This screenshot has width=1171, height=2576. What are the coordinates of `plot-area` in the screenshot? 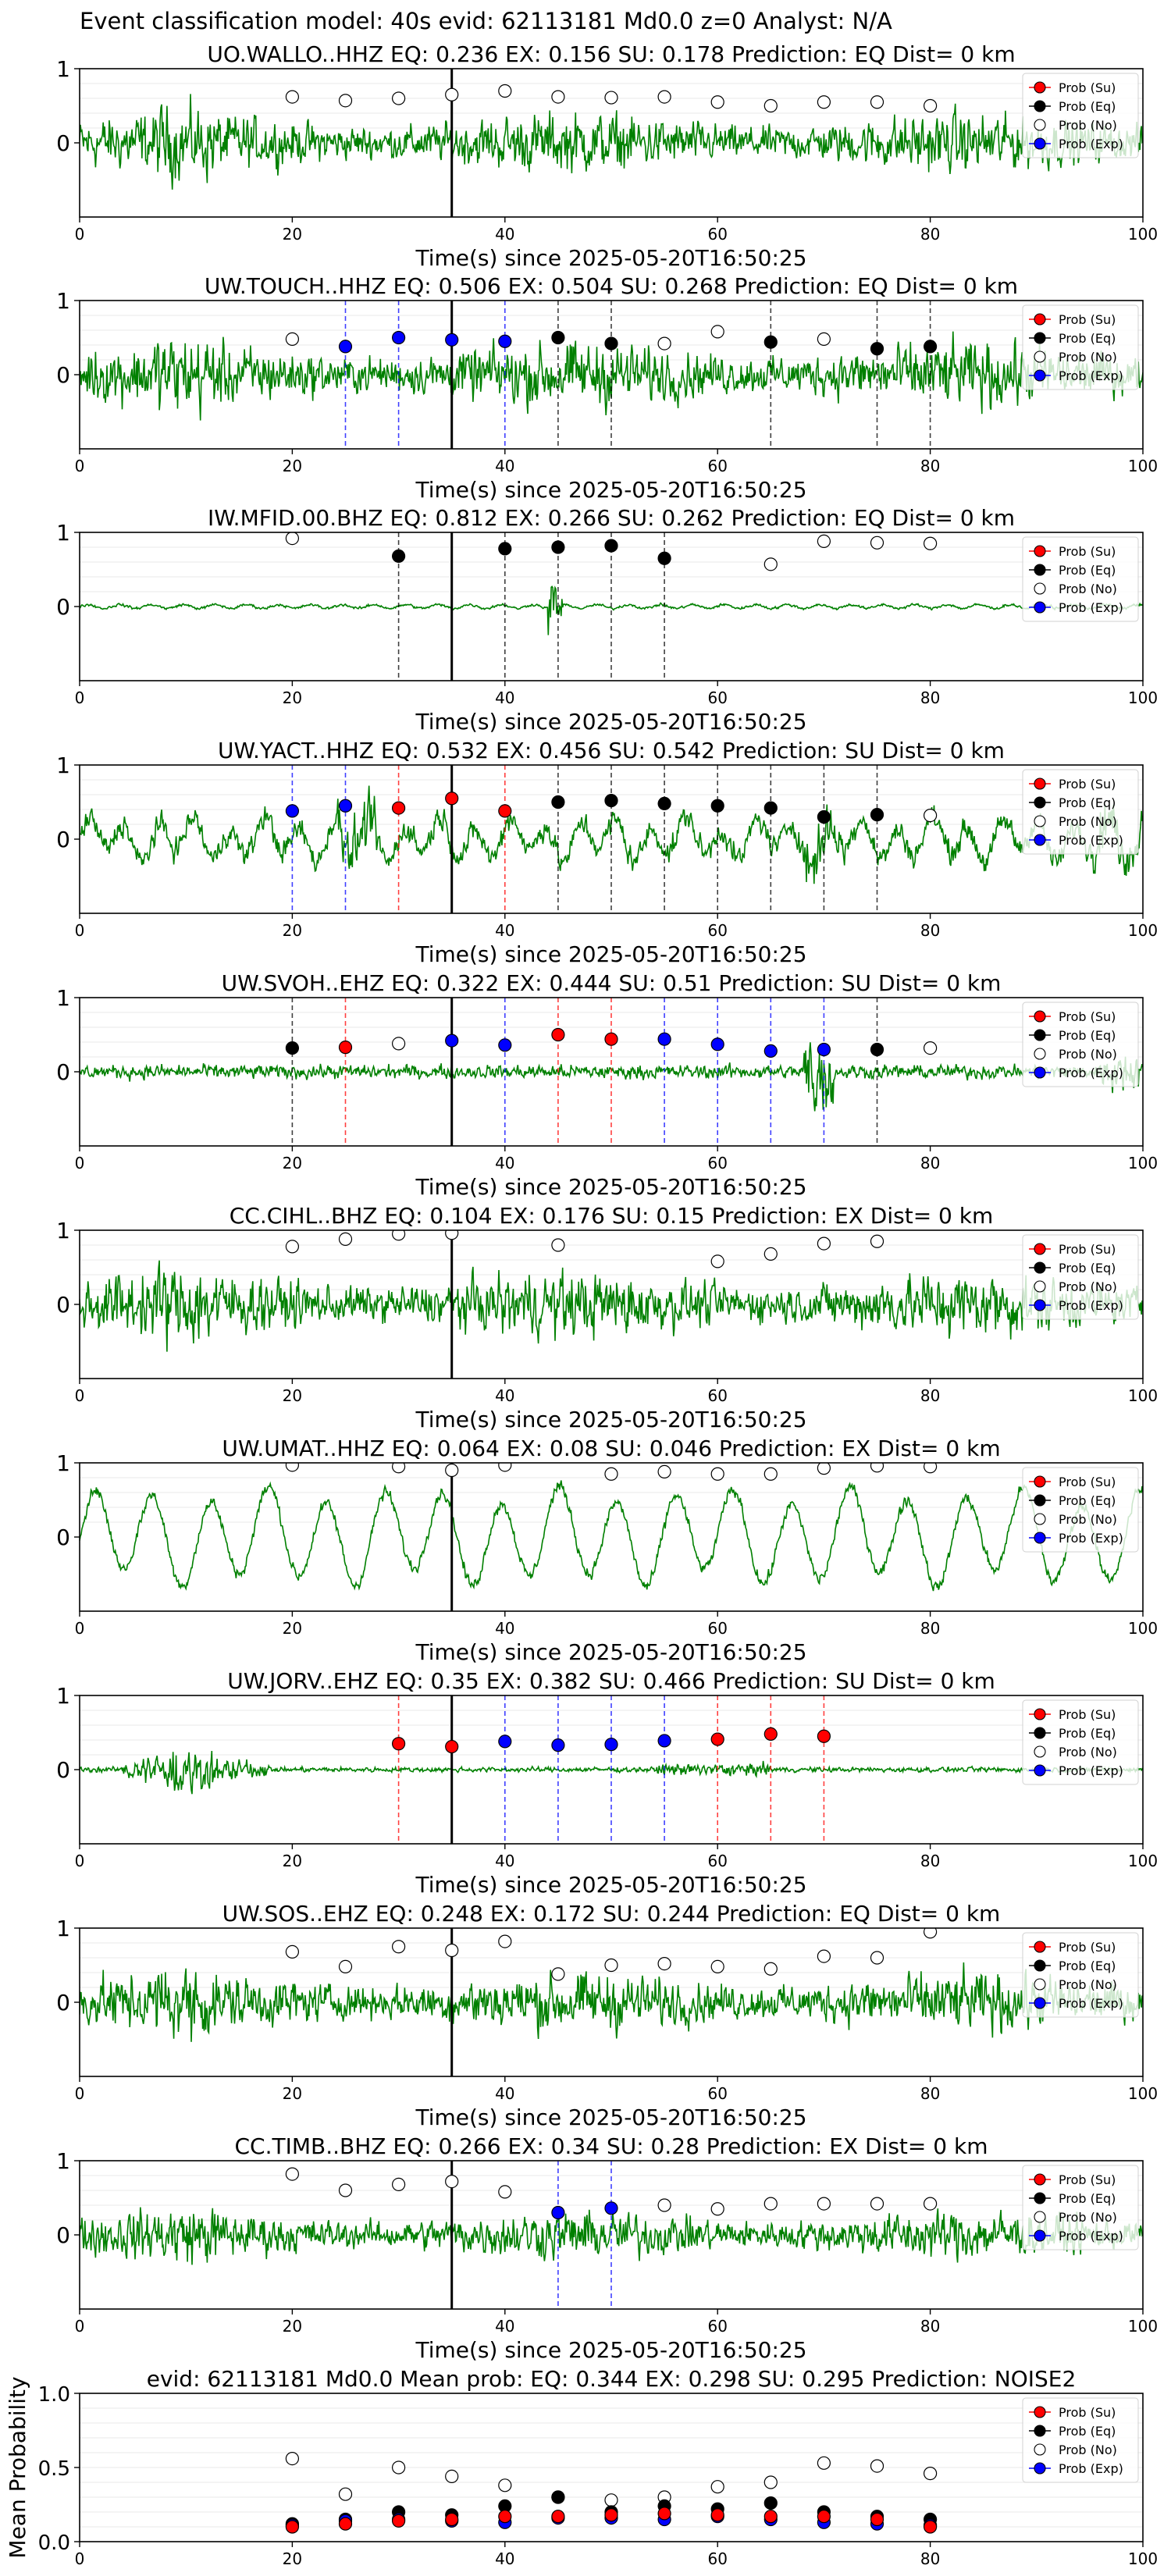 It's located at (611, 606).